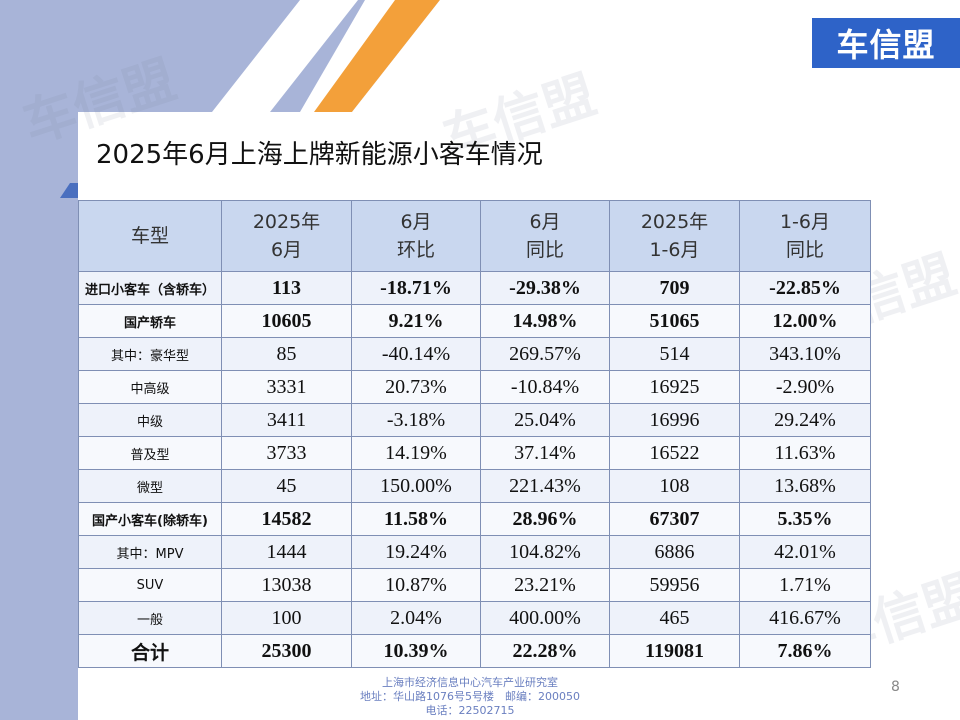 The width and height of the screenshot is (960, 720). I want to click on table-row: SUV 13038 10.87% 23.21% 59956 1.71%, so click(474, 585).